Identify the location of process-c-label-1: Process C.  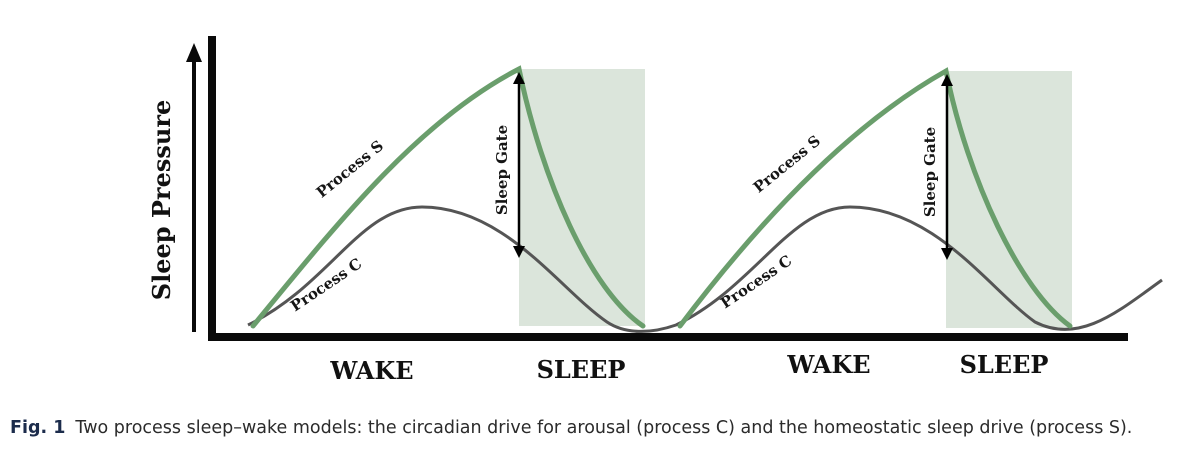
(326, 284).